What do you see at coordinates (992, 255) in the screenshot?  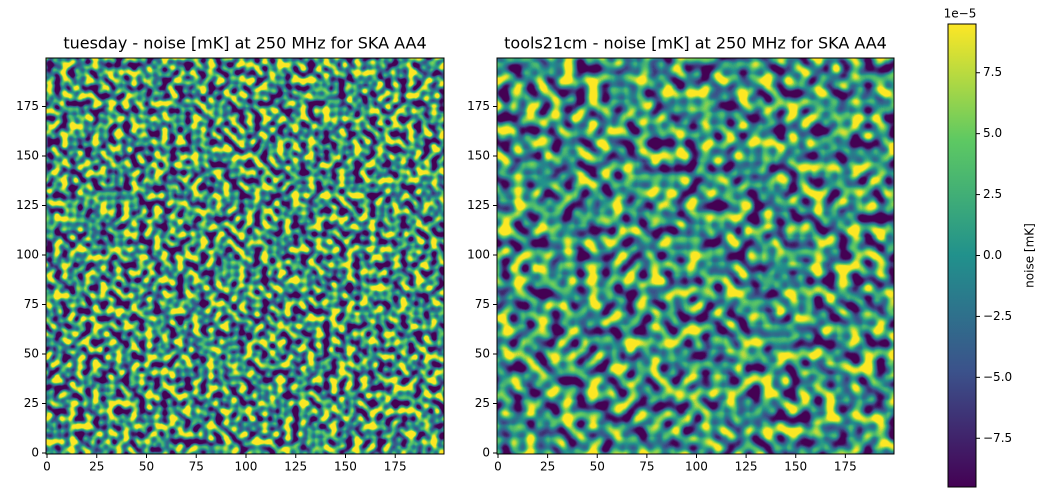 I see `colorbar-tick-label: 0.0` at bounding box center [992, 255].